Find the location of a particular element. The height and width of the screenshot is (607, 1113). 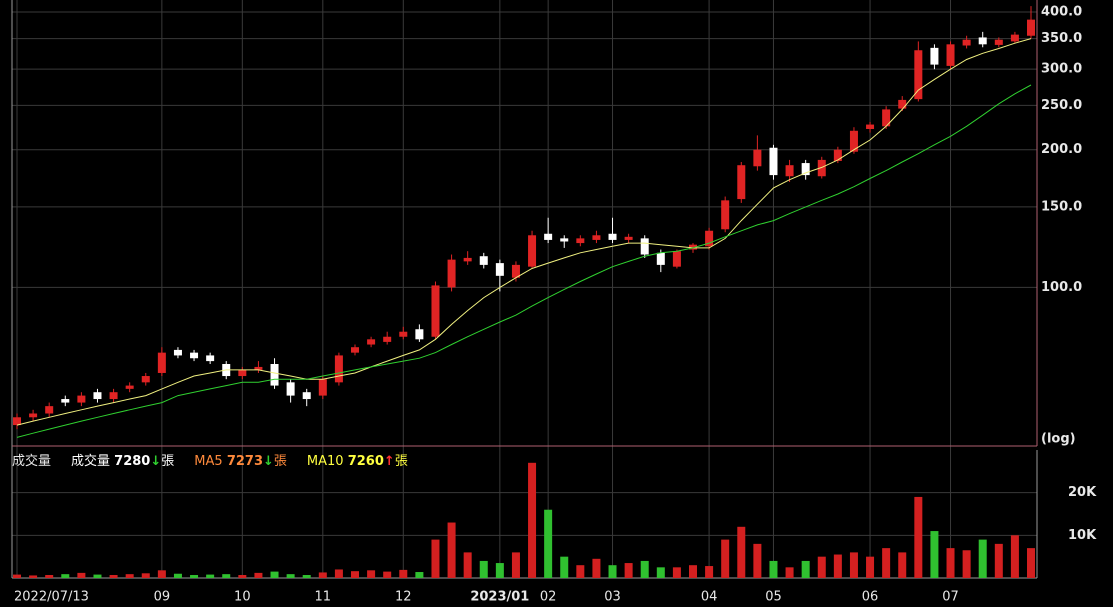

item-value: 7280 is located at coordinates (132, 461).